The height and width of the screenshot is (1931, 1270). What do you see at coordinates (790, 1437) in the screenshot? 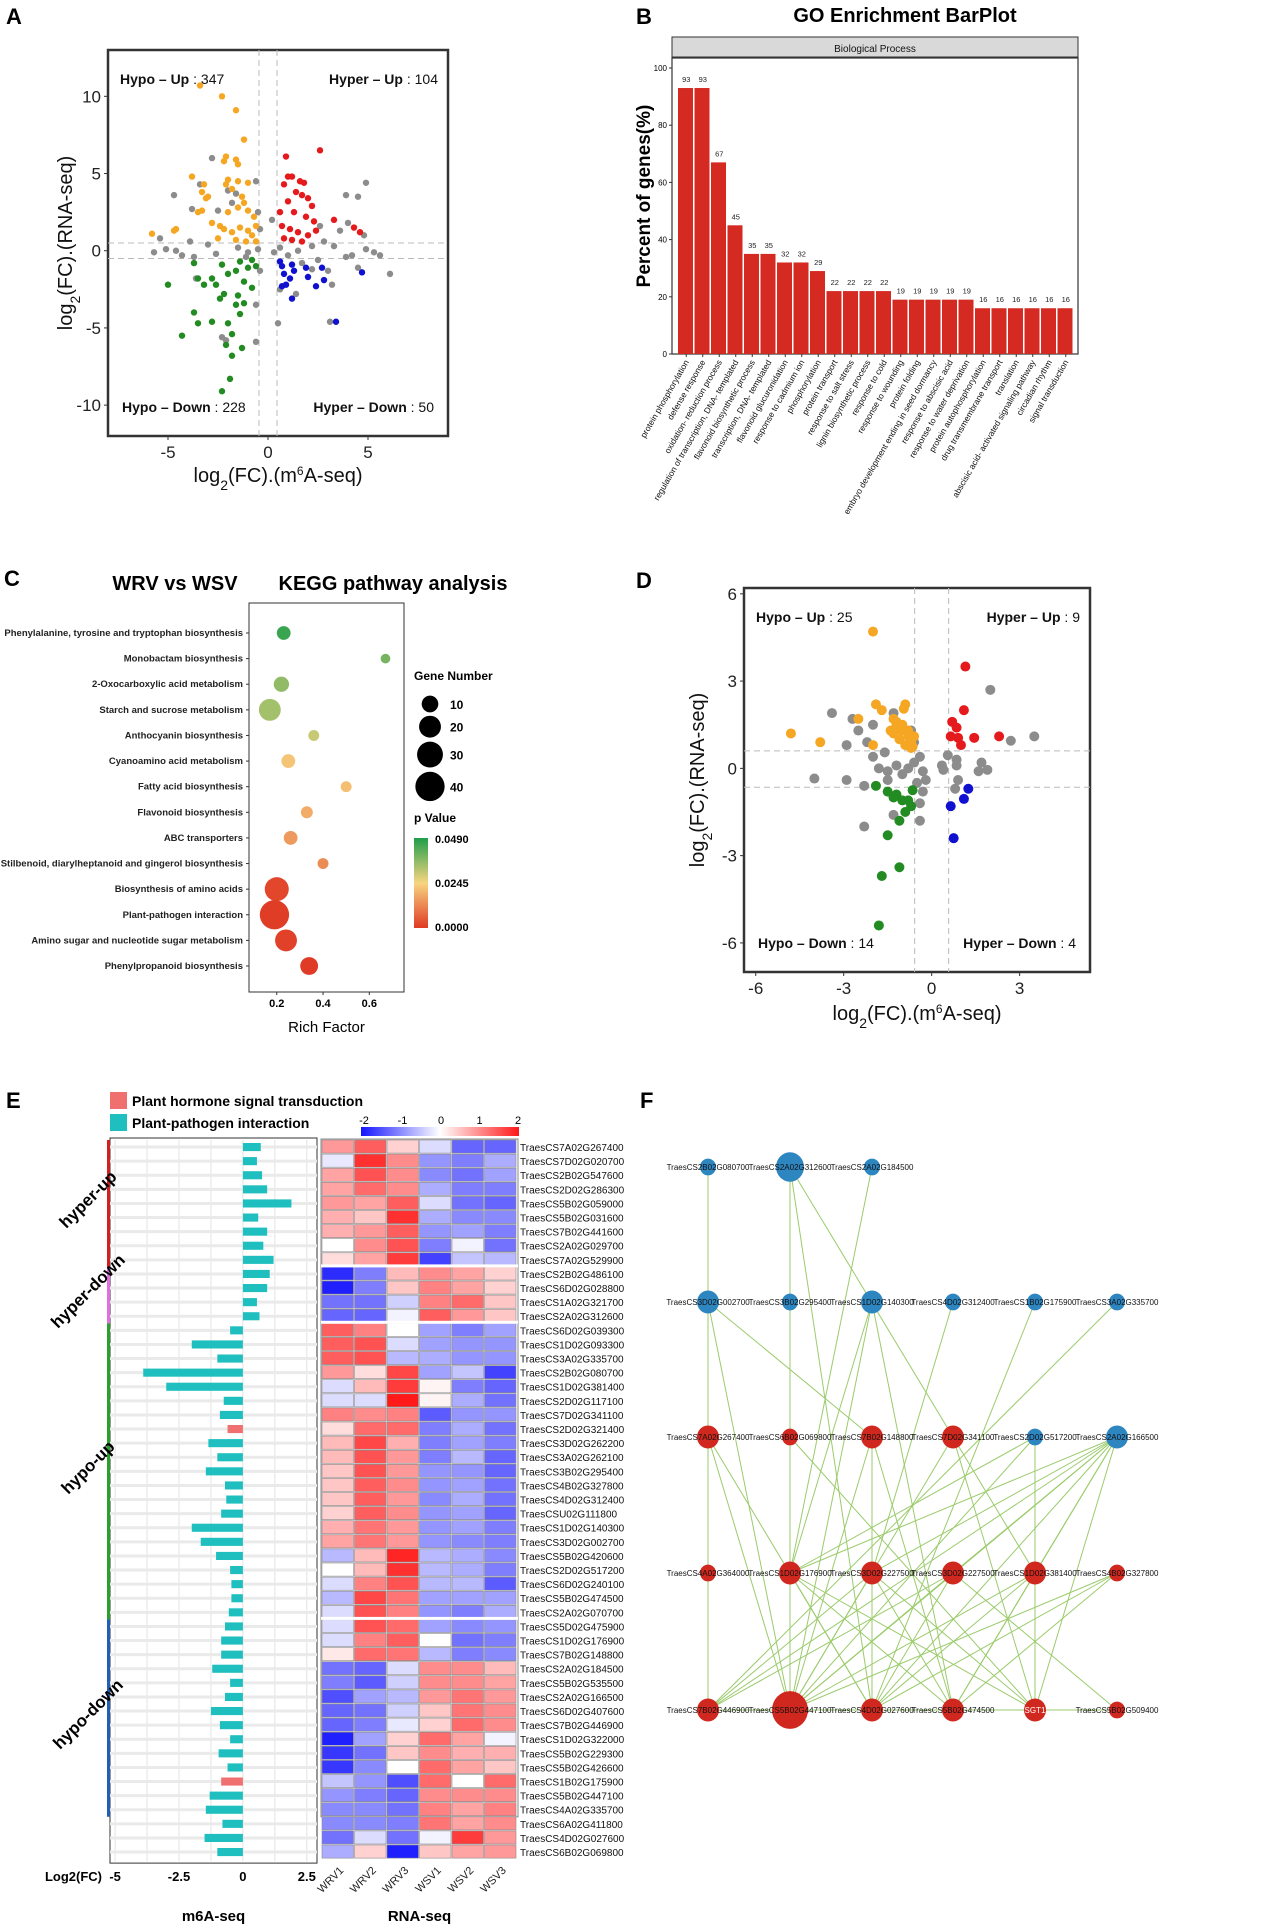
I see `node-label: TraesCS6B02G069800` at bounding box center [790, 1437].